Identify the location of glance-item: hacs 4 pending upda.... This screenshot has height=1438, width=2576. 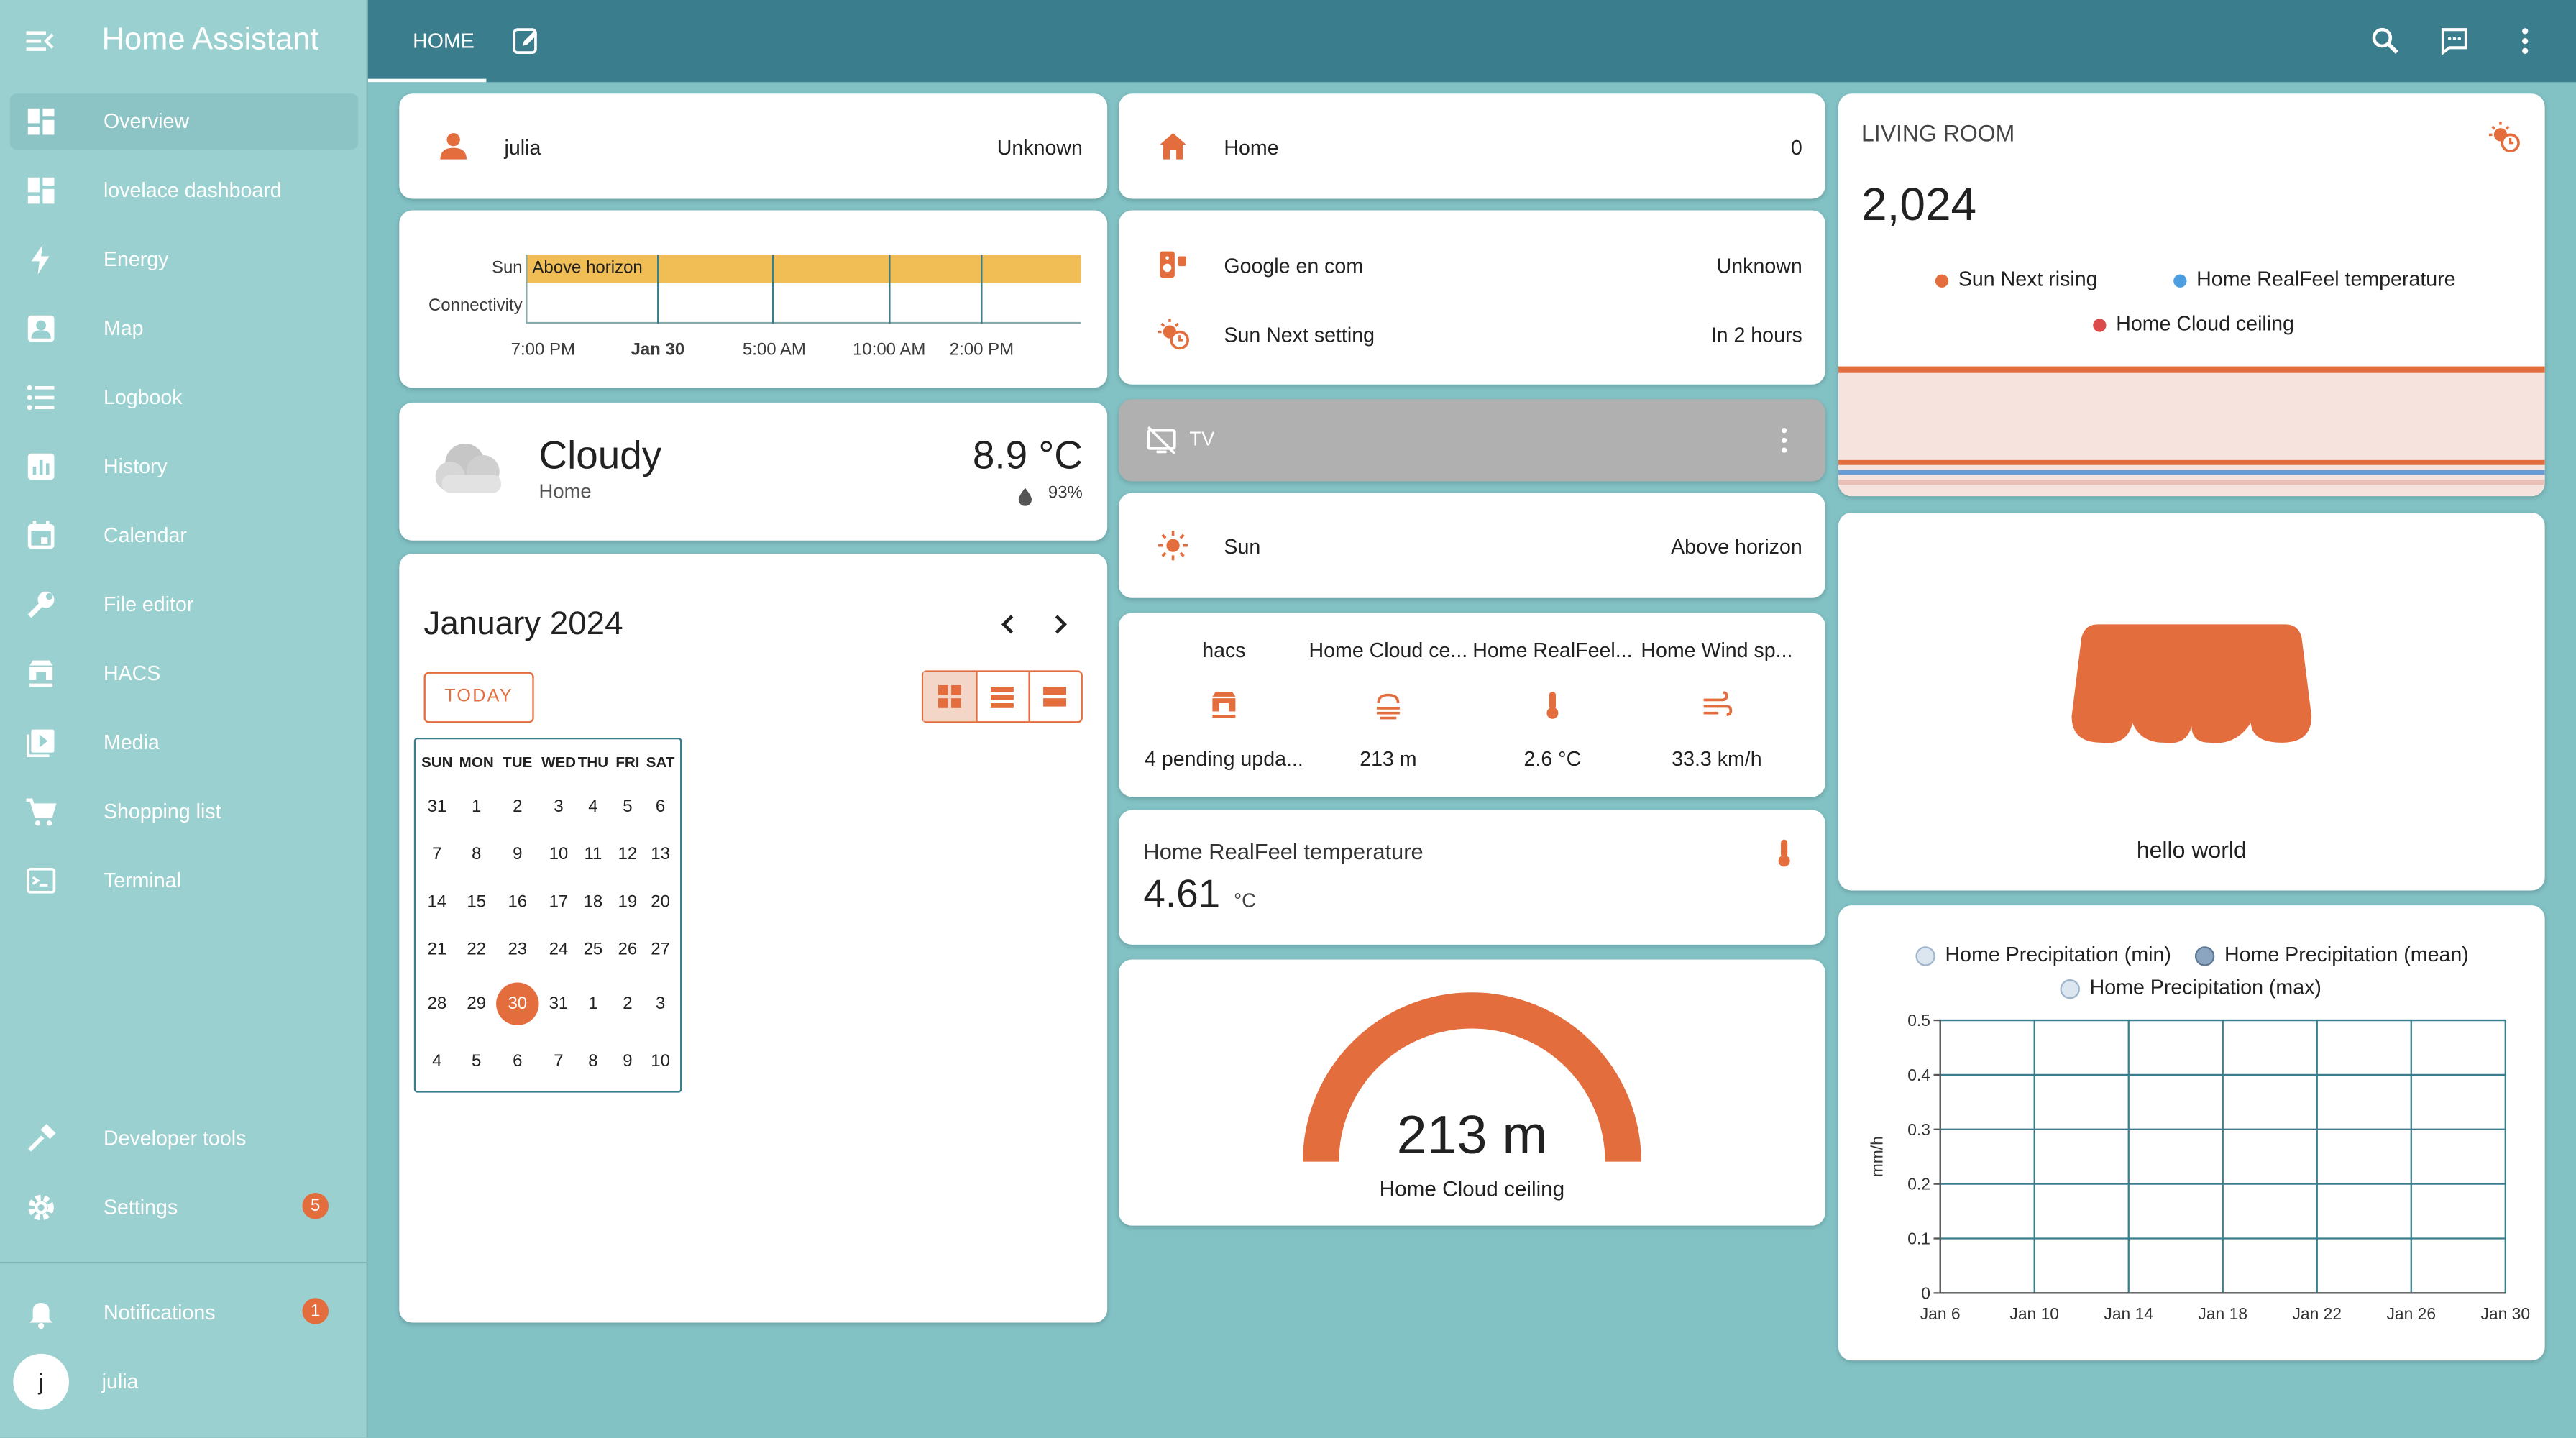
(1224, 708).